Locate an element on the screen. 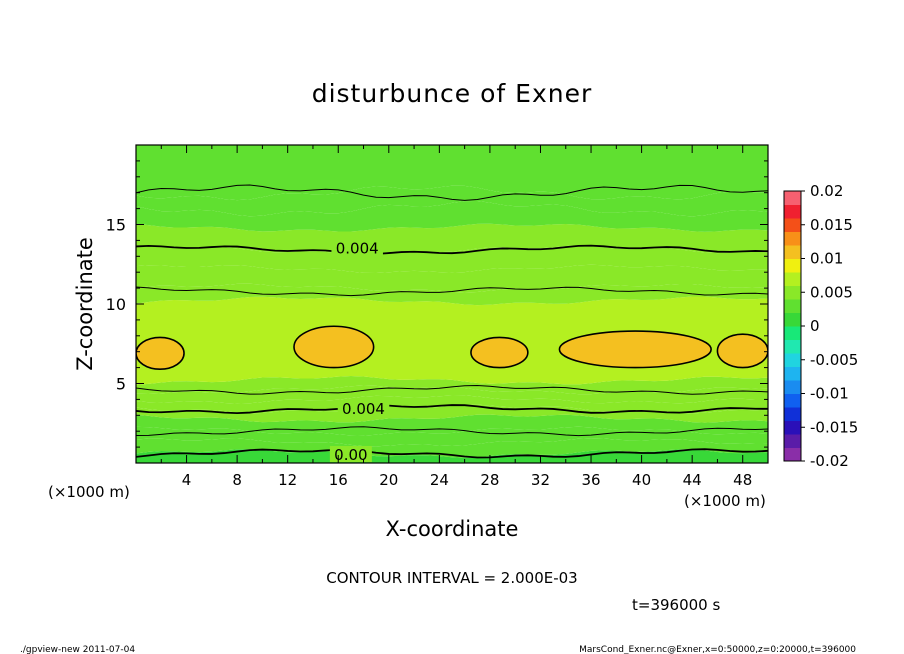 Image resolution: width=904 pixels, height=654 pixels. x-unit-left: (×1000 m) is located at coordinates (89, 492).